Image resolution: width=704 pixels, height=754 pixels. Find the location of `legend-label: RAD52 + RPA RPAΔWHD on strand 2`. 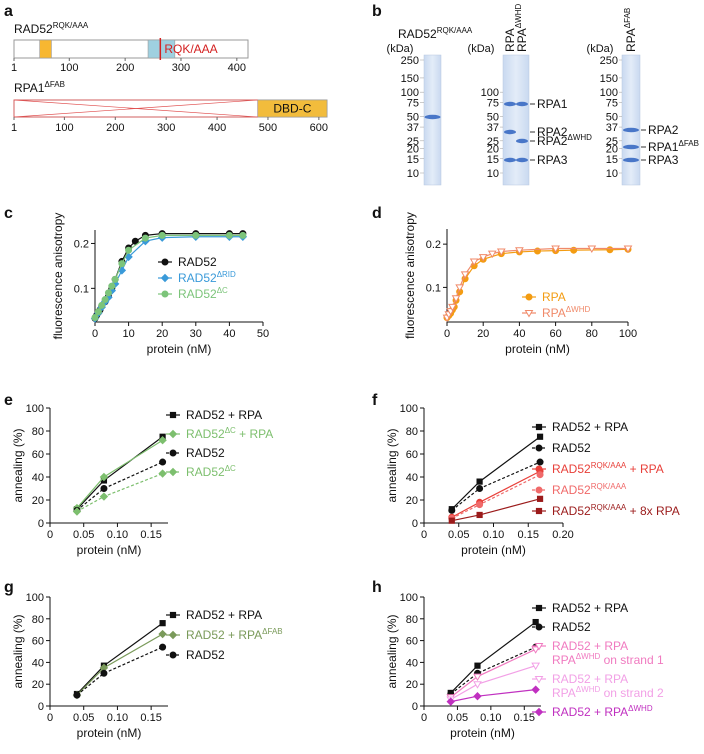

legend-label: RAD52 + RPA RPAΔWHD on strand 2 is located at coordinates (608, 686).